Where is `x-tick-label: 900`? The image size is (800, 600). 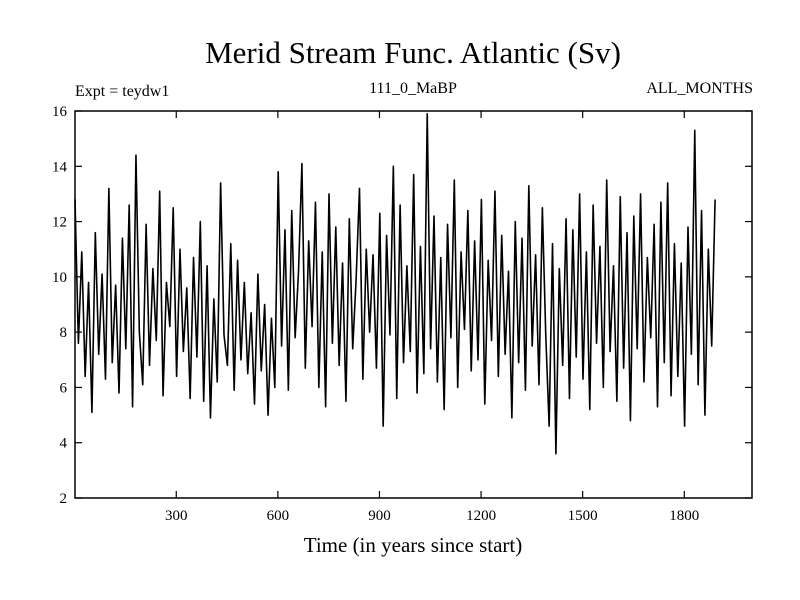 x-tick-label: 900 is located at coordinates (379, 516).